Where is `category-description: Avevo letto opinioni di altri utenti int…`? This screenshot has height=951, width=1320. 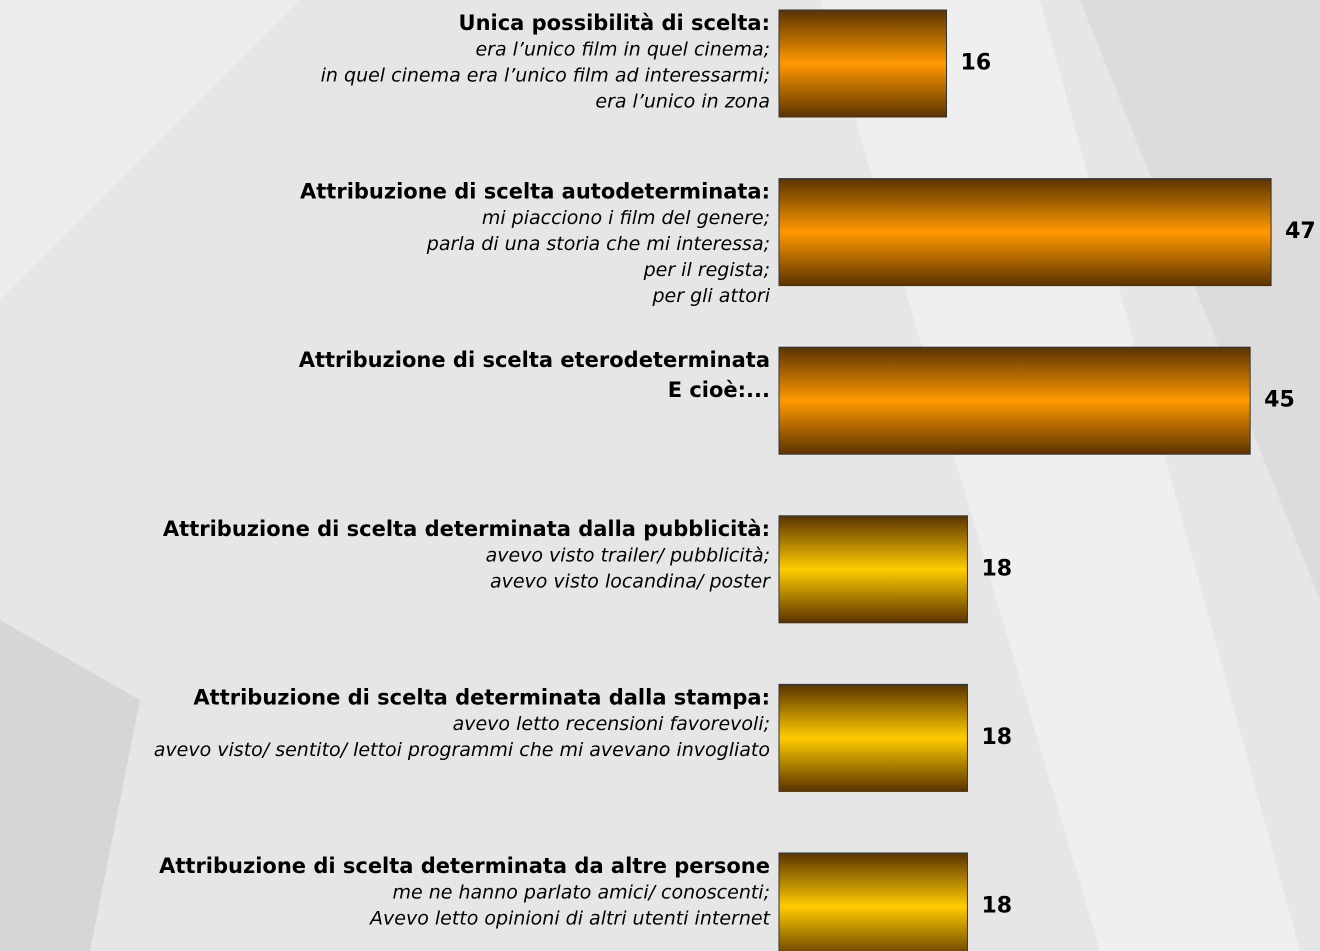 category-description: Avevo letto opinioni di altri utenti int… is located at coordinates (570, 919).